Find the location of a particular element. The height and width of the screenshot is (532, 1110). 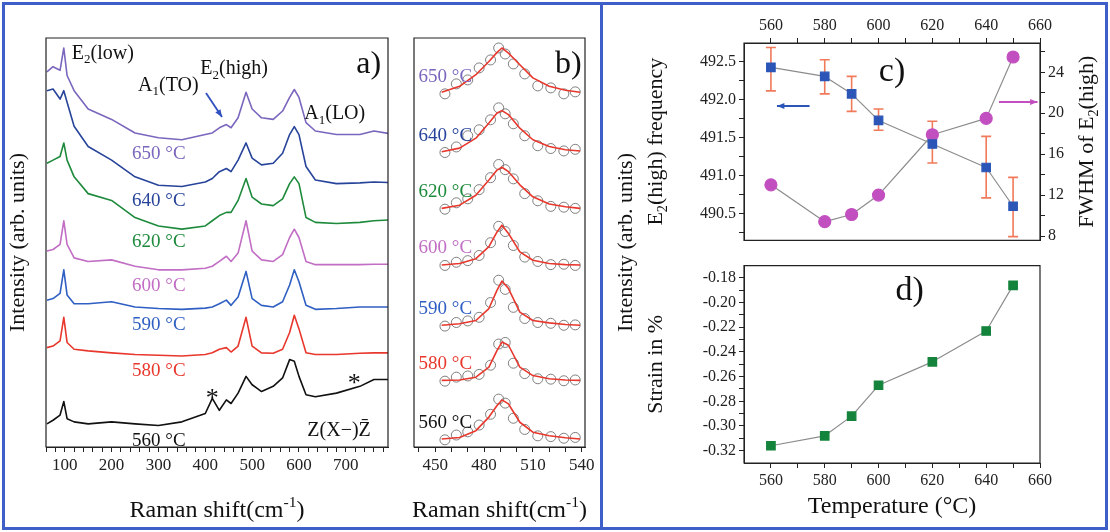

x-tick-label: 300 is located at coordinates (158, 464).